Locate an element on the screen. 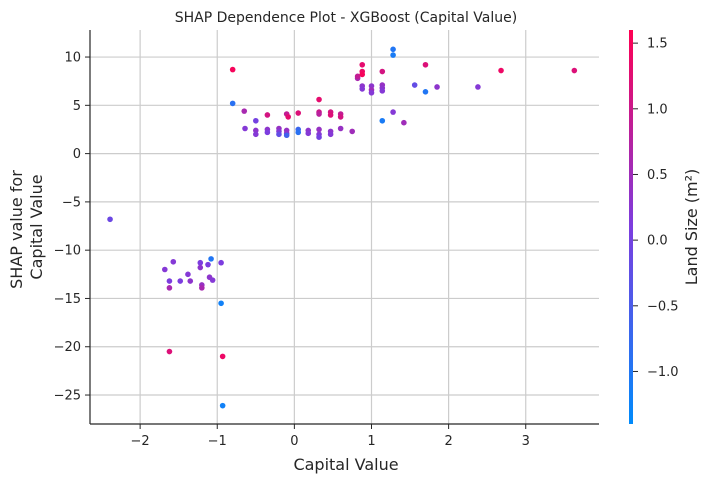 This screenshot has width=711, height=484. y-tick-label: −25 is located at coordinates (67, 396).